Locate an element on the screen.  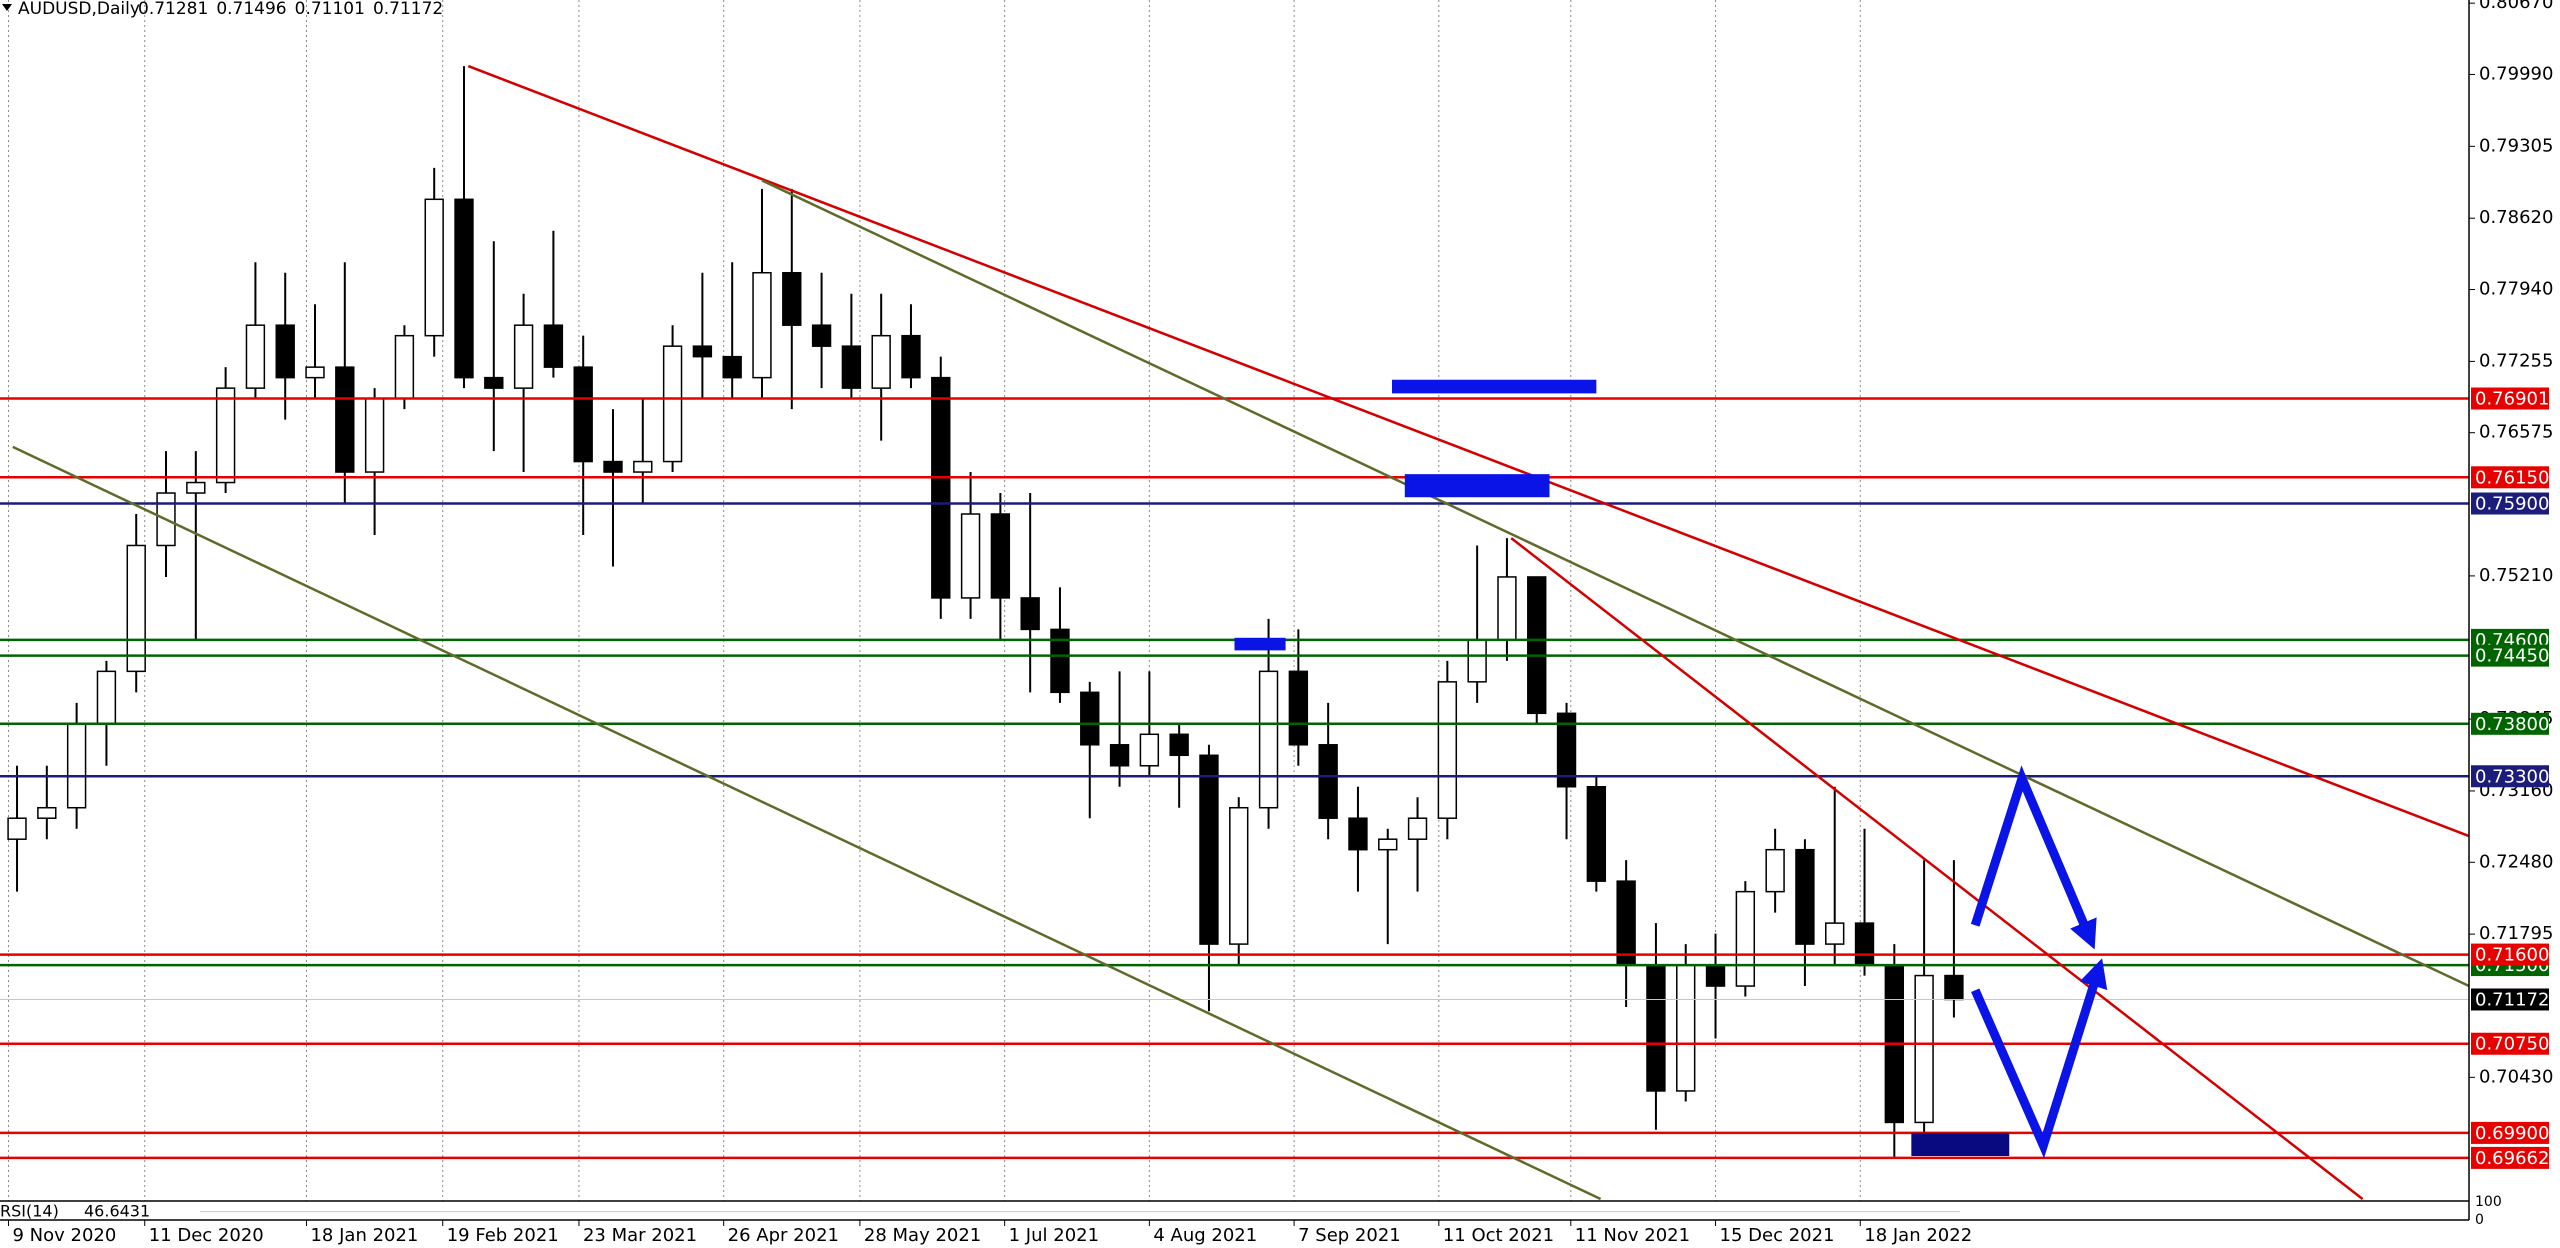
x-tick-label: 23 Mar 2021 is located at coordinates (640, 1235).